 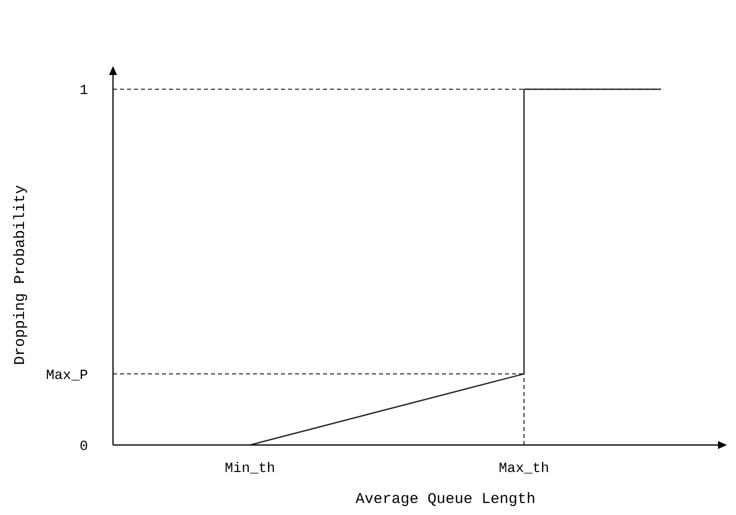 What do you see at coordinates (524, 469) in the screenshot?
I see `x-tick-label: Max_th` at bounding box center [524, 469].